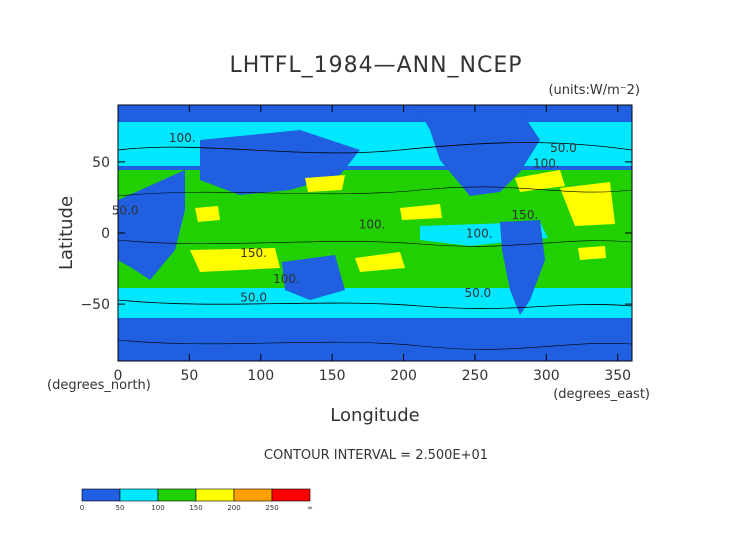  Describe the element at coordinates (82, 508) in the screenshot. I see `colorbar-label: 0` at that location.